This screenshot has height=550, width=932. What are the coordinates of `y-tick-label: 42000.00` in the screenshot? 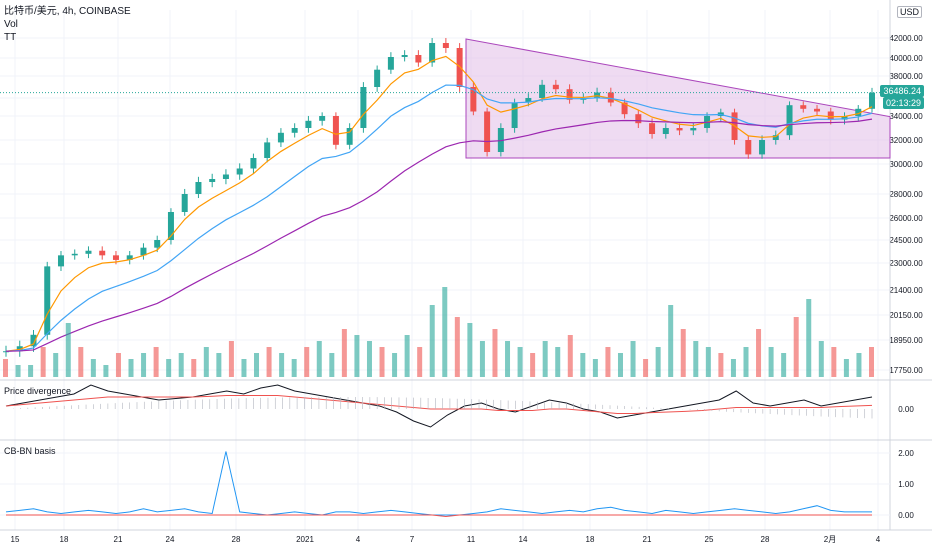 It's located at (906, 38).